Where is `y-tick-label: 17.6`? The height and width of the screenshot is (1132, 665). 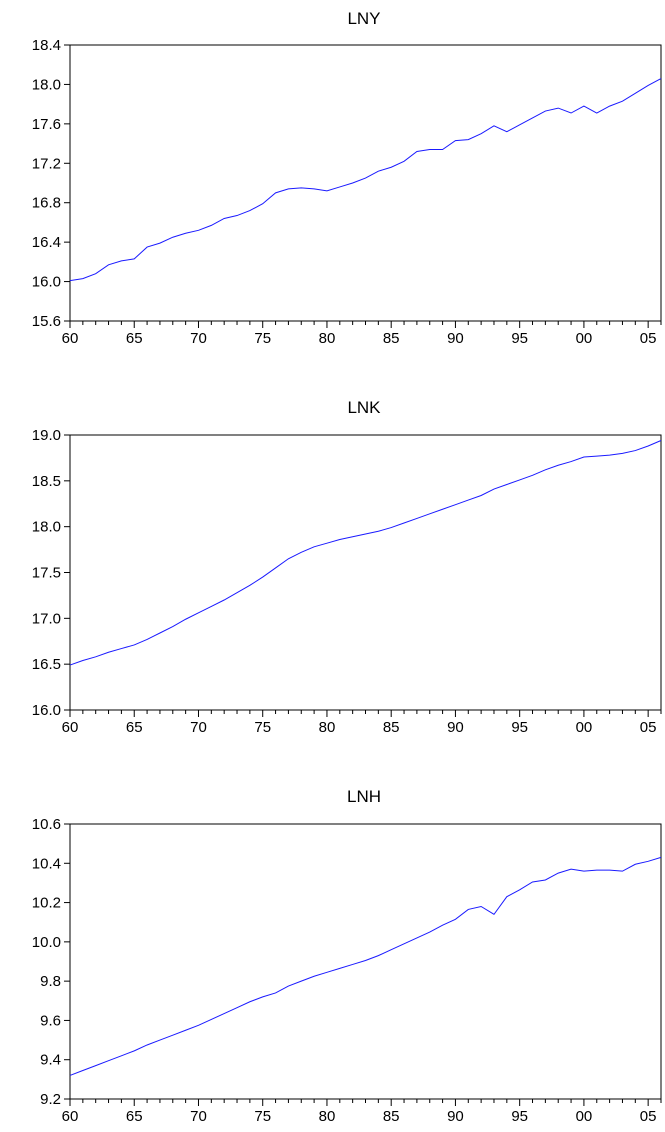
y-tick-label: 17.6 is located at coordinates (46, 124).